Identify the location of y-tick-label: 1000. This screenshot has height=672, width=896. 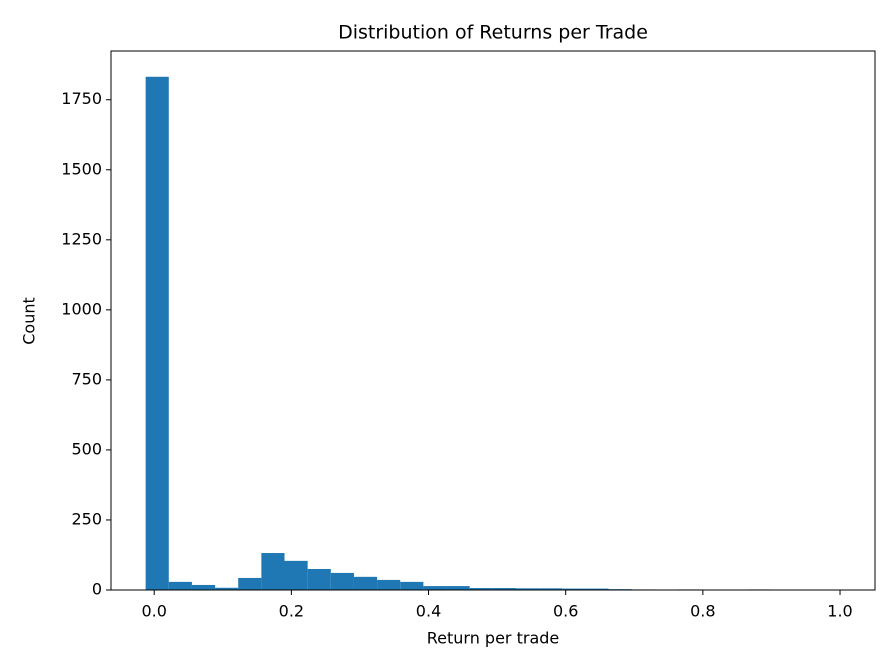
(81, 308).